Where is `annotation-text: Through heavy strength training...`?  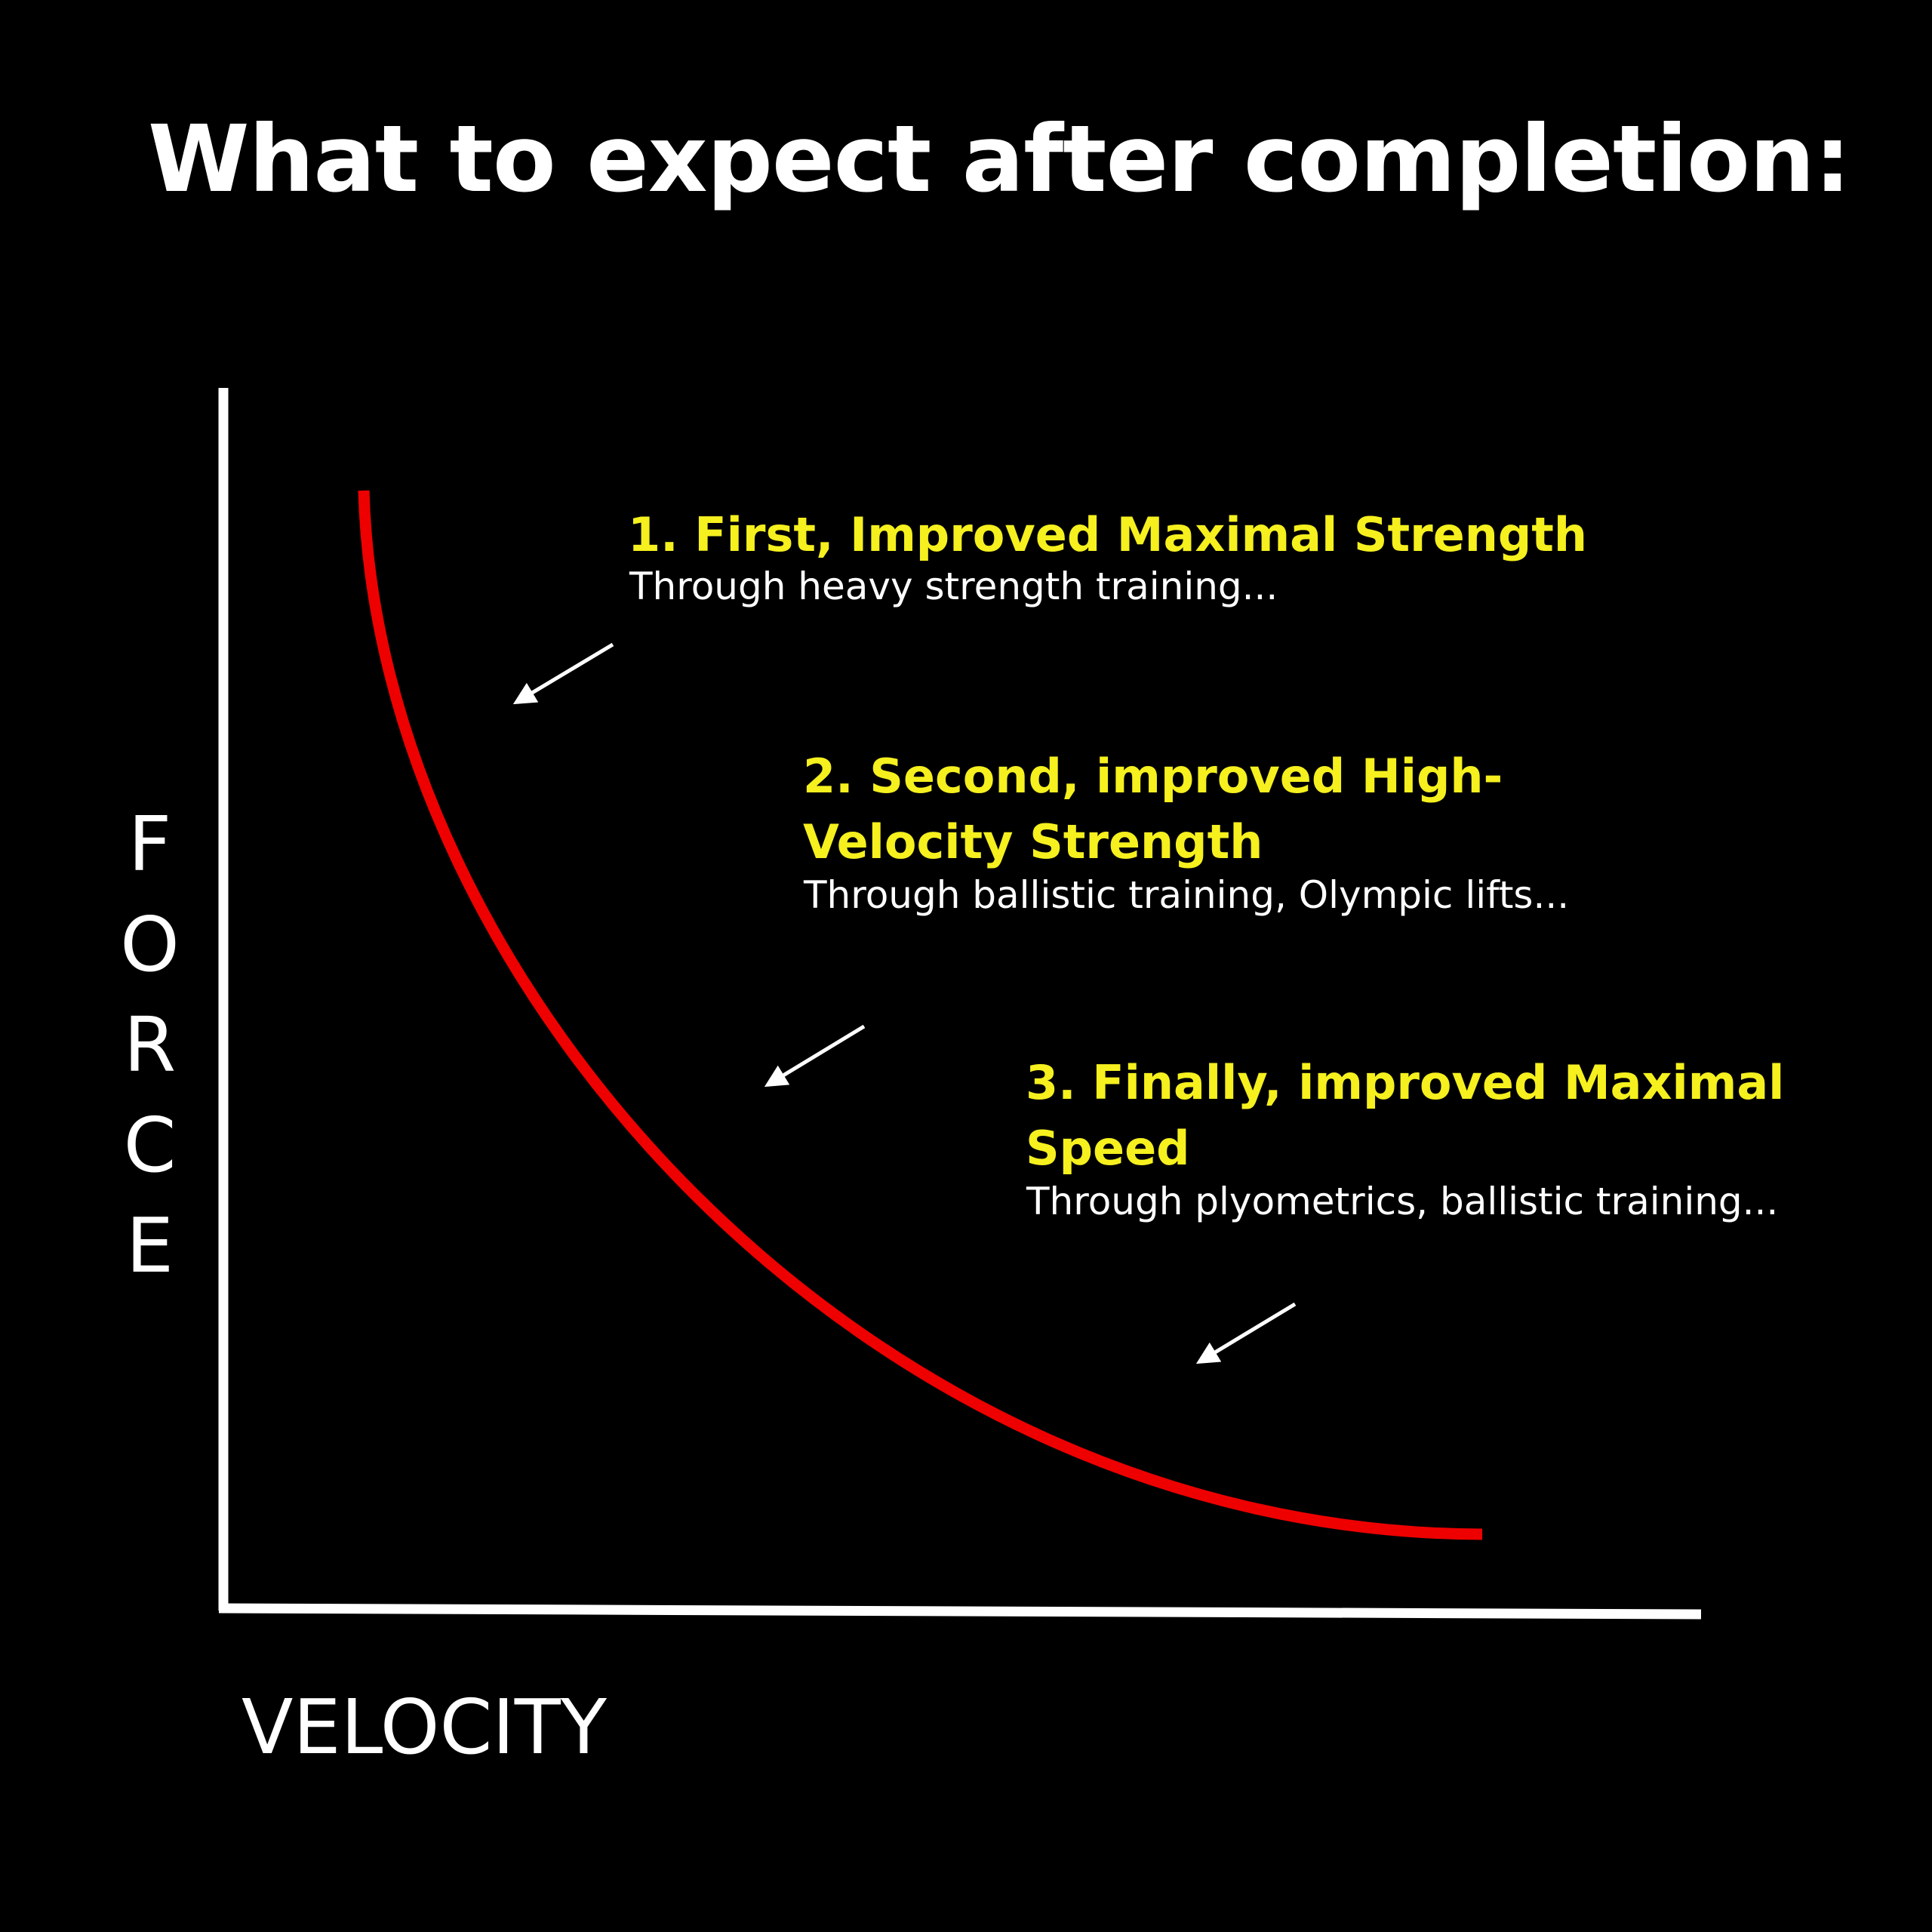
annotation-text: Through heavy strength training... is located at coordinates (953, 586).